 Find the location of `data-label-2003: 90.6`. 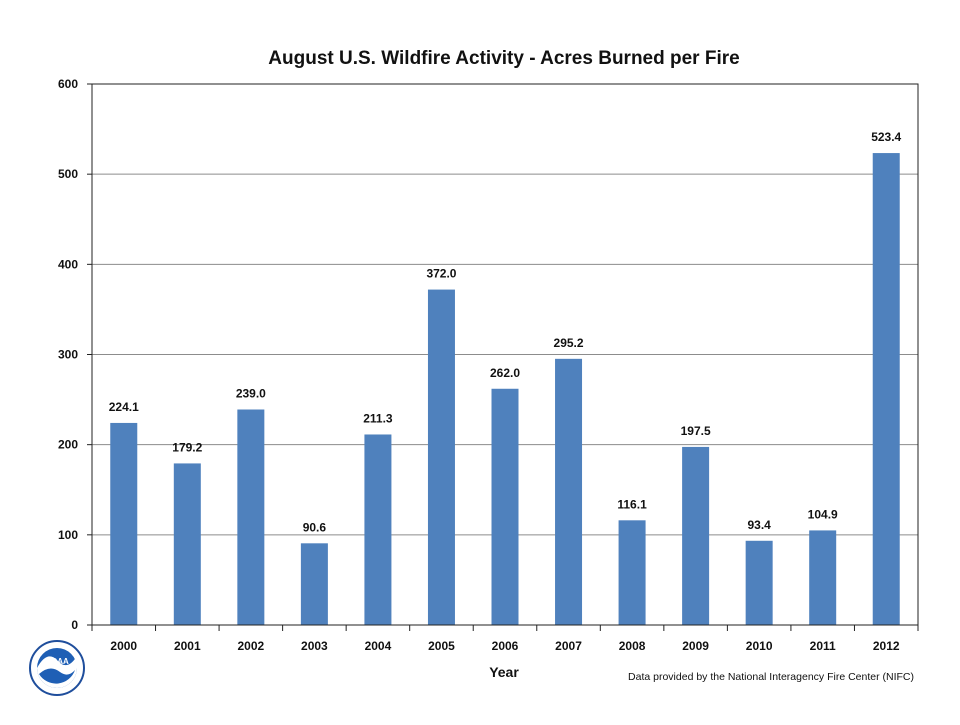

data-label-2003: 90.6 is located at coordinates (315, 527).